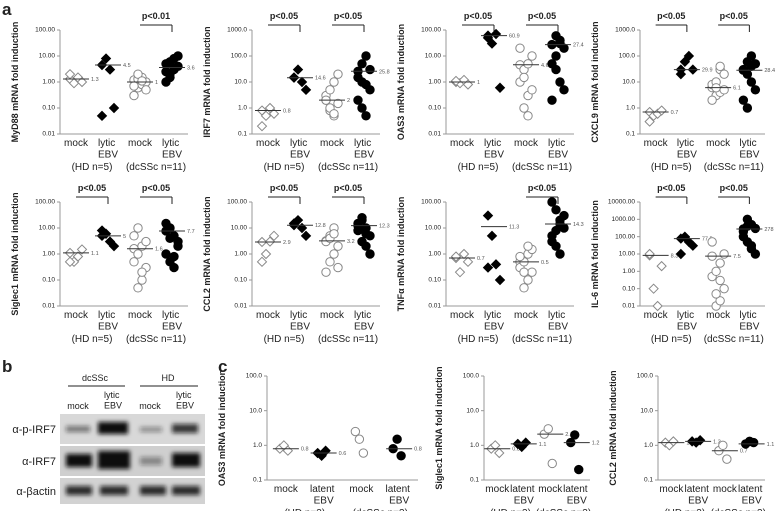 The width and height of the screenshot is (779, 511). I want to click on blot-row: α-IRF7, so click(39, 462).